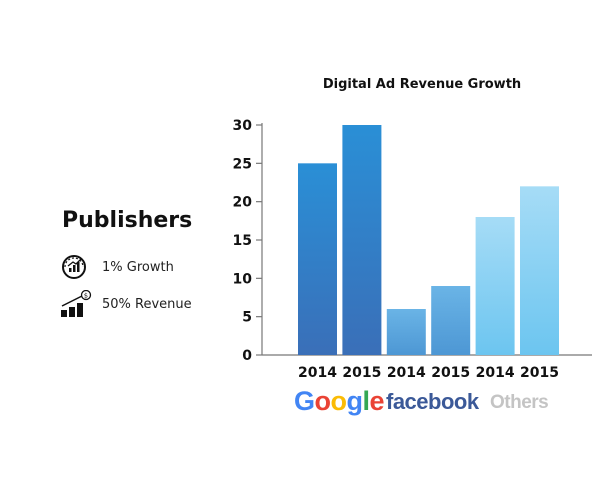  What do you see at coordinates (362, 240) in the screenshot?
I see `bar-google-2015` at bounding box center [362, 240].